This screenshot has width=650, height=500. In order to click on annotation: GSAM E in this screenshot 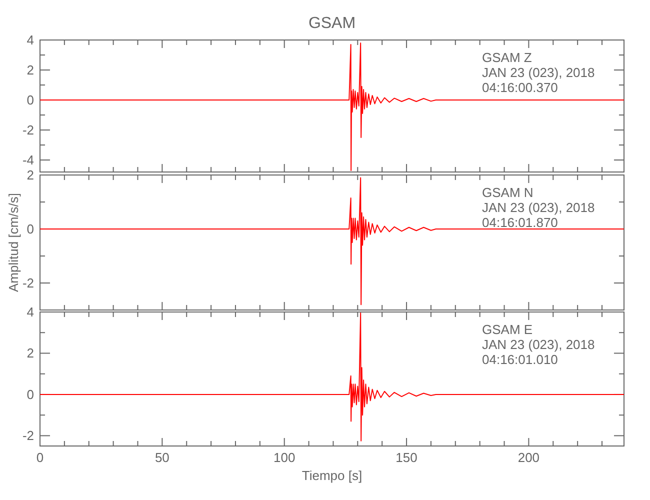, I will do `click(507, 329)`.